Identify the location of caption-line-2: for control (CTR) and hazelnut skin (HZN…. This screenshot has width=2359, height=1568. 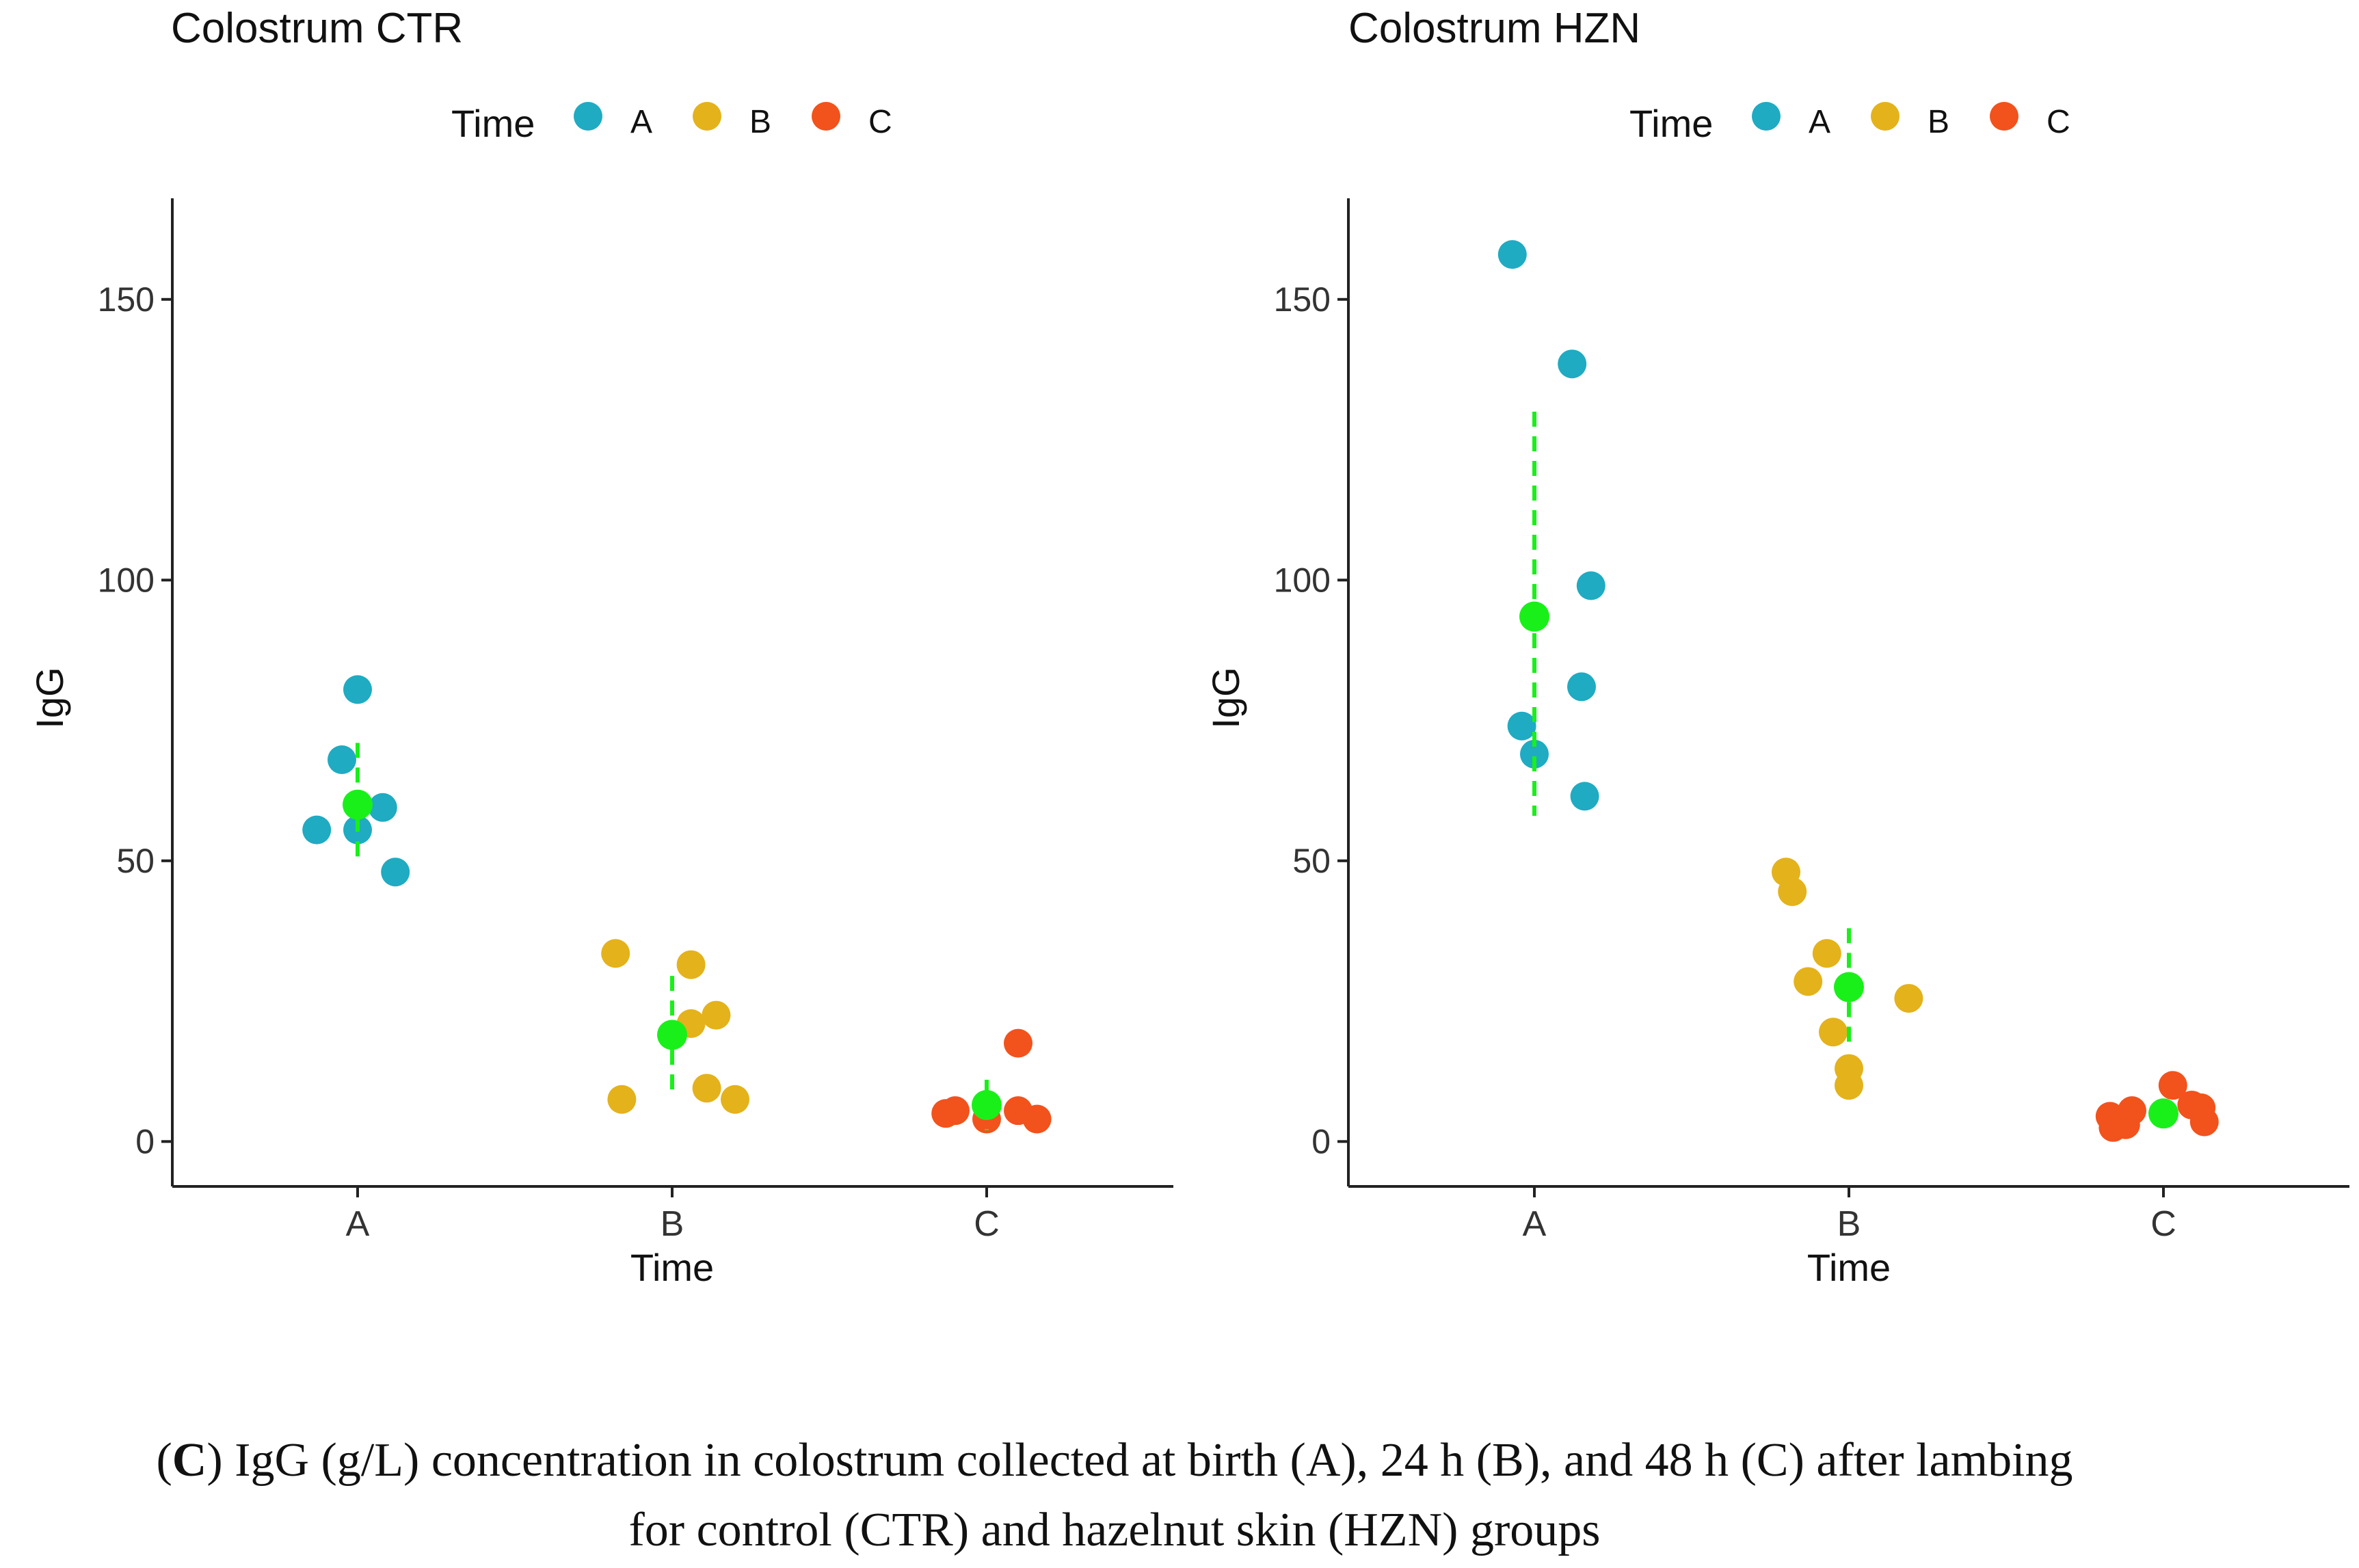
(1114, 1530).